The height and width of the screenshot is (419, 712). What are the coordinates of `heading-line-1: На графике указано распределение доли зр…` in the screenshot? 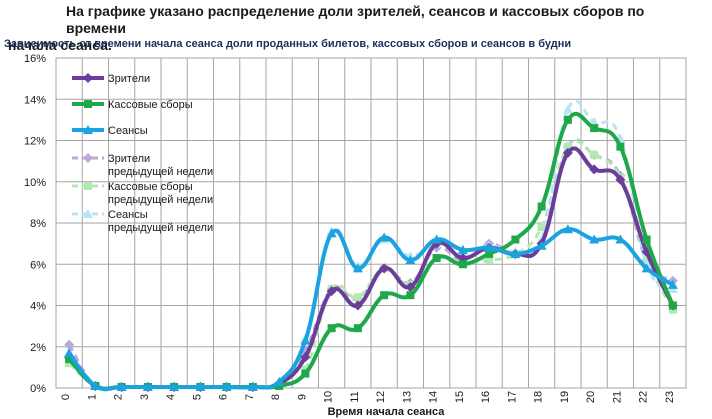 It's located at (355, 19).